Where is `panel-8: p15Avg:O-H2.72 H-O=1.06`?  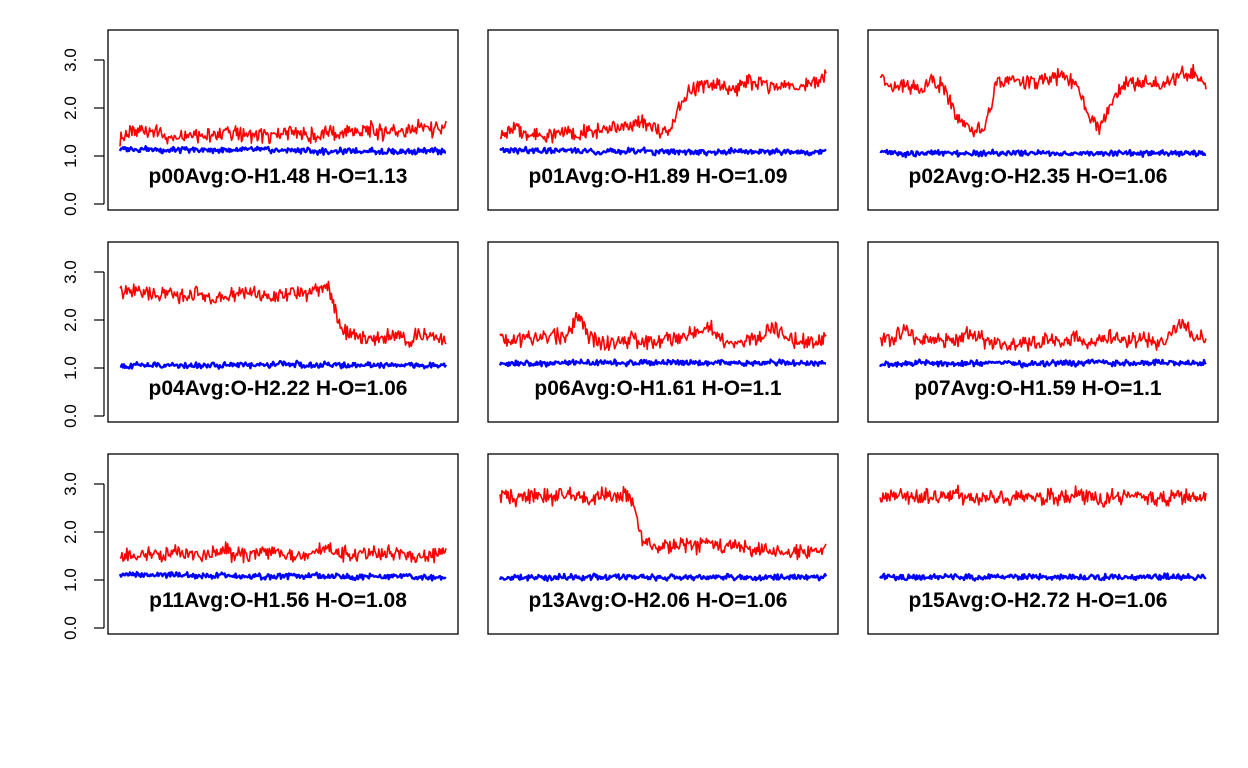 panel-8: p15Avg:O-H2.72 H-O=1.06 is located at coordinates (1043, 544).